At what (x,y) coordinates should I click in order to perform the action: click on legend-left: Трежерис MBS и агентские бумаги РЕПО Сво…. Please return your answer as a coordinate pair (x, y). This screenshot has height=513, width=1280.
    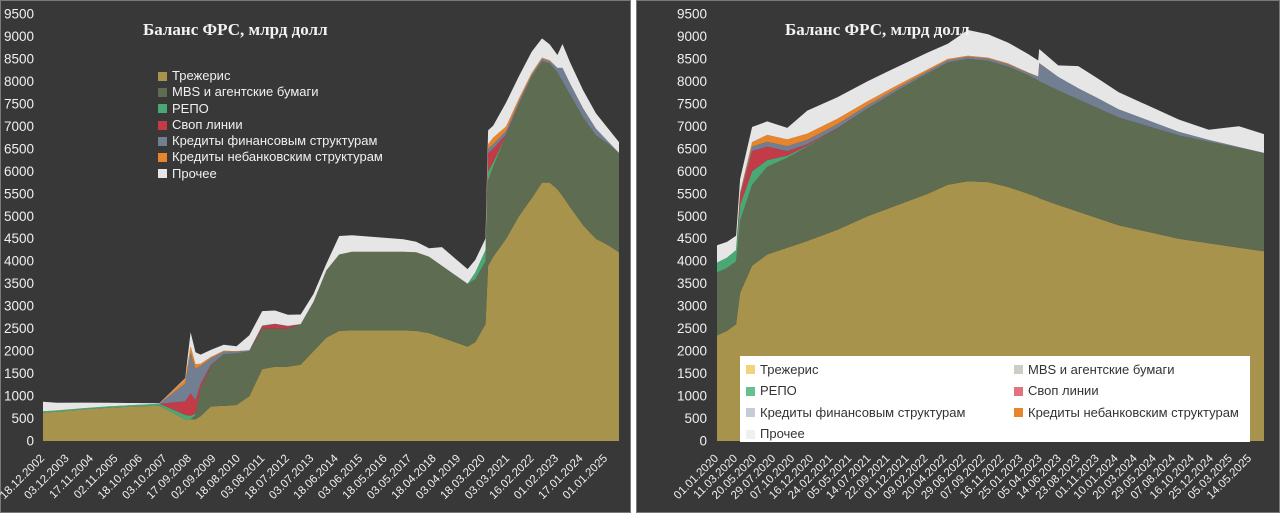
    Looking at the image, I should click on (270, 125).